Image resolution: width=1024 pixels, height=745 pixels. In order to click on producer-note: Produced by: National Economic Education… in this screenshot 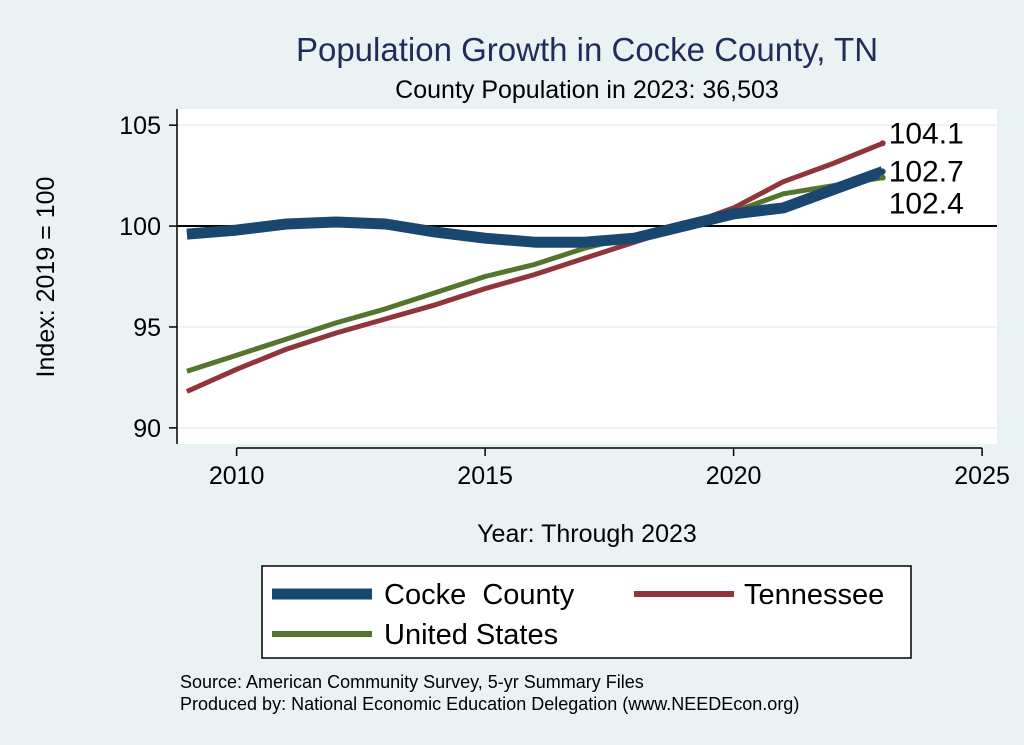, I will do `click(489, 704)`.